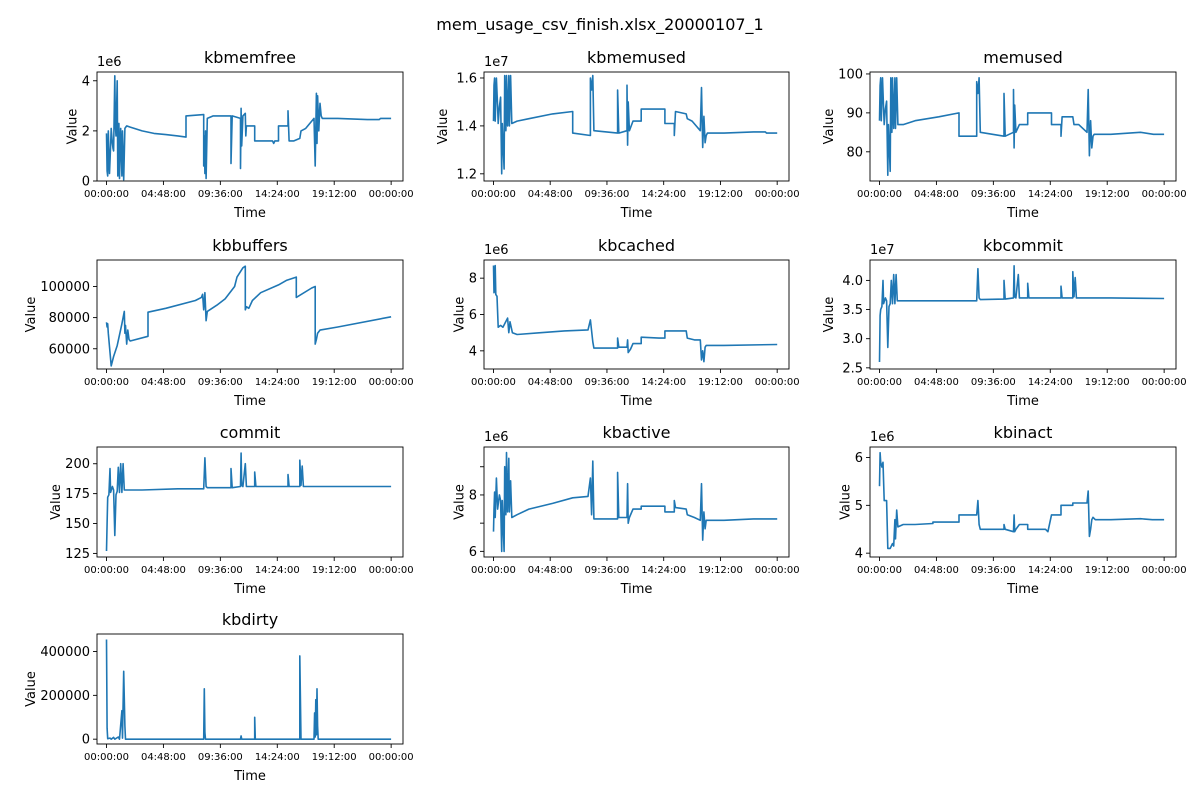 Image resolution: width=1200 pixels, height=800 pixels. What do you see at coordinates (636, 245) in the screenshot?
I see `subplot-title: kbcached` at bounding box center [636, 245].